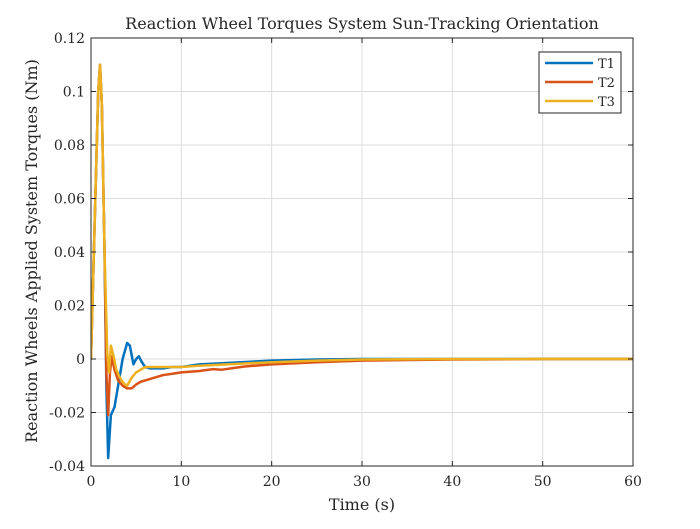 This screenshot has height=529, width=700. Describe the element at coordinates (67, 414) in the screenshot. I see `y-tick-label: -0.02` at that location.